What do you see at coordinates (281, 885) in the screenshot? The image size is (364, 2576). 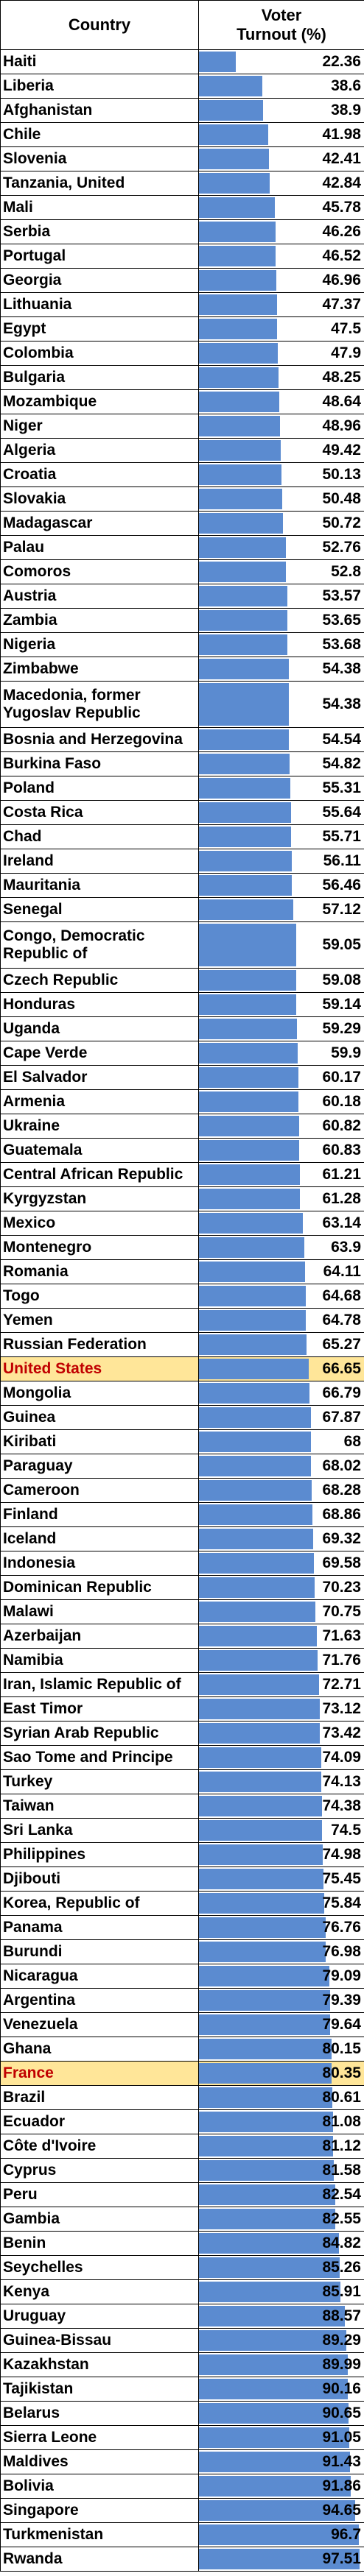 I see `turnout-cell: 56.46` at bounding box center [281, 885].